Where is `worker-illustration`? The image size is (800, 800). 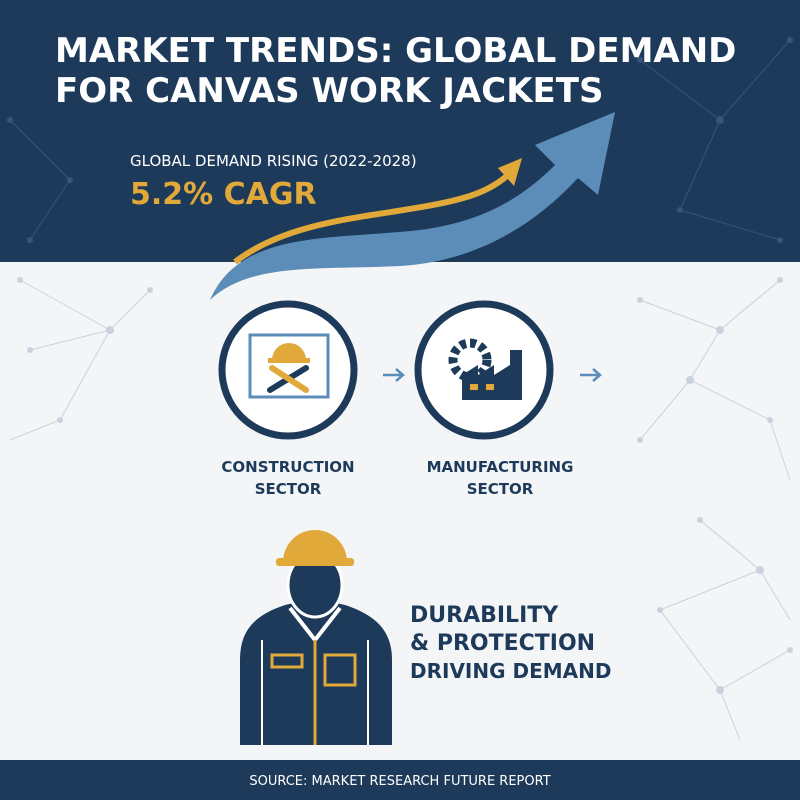
worker-illustration is located at coordinates (316, 637).